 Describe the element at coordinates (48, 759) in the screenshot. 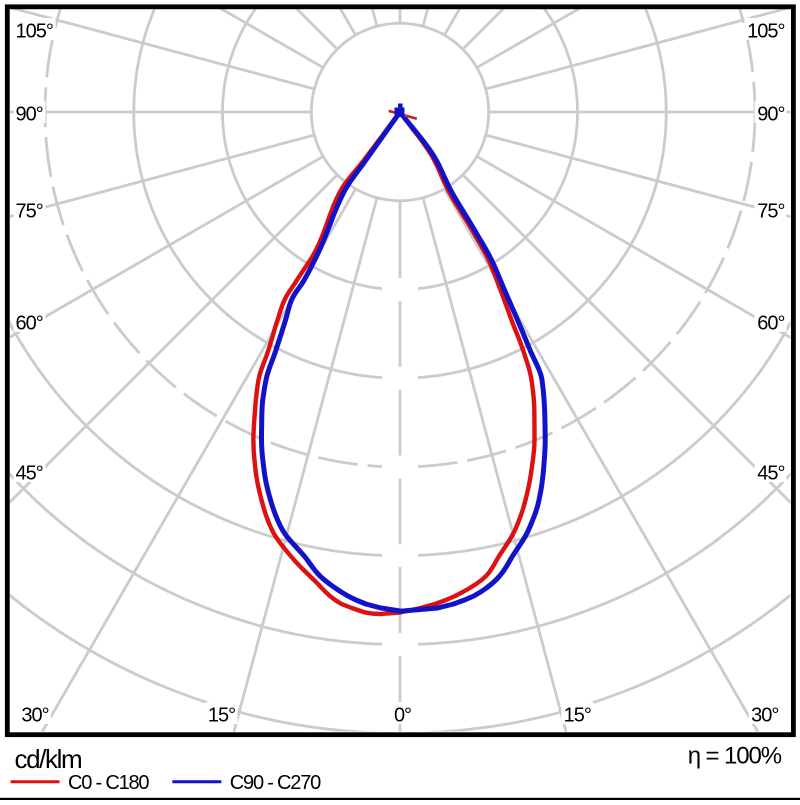

I see `svg-text: cd/klm` at that location.